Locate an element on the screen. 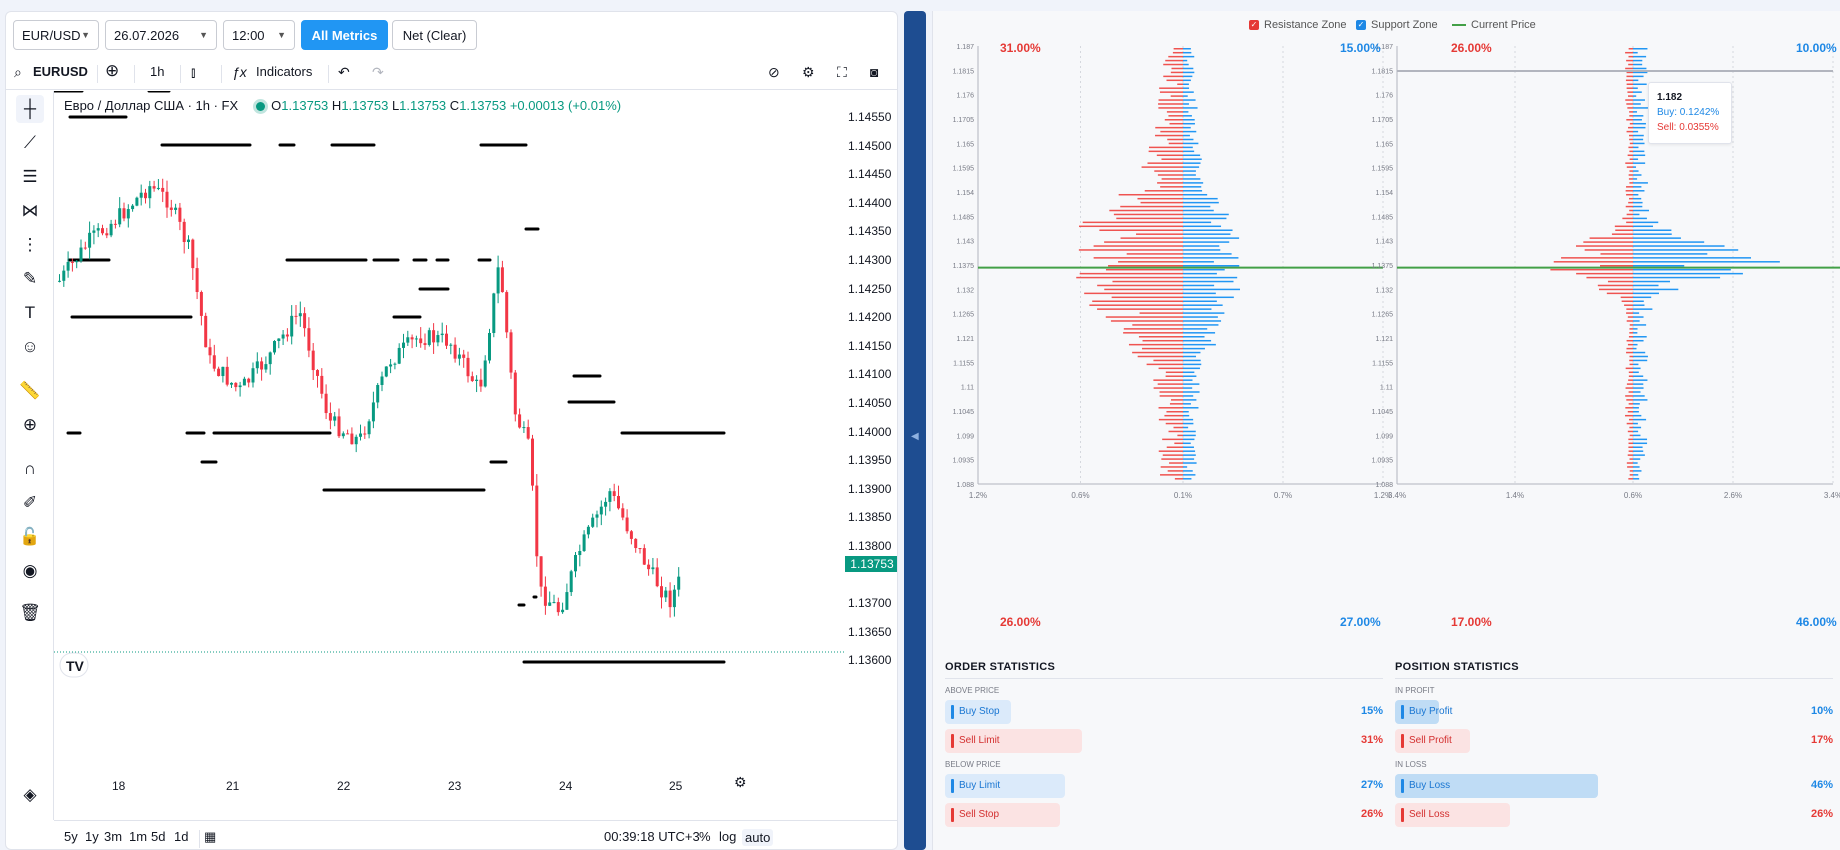 Image resolution: width=1840 pixels, height=850 pixels. range-button-1d: 1d is located at coordinates (181, 836).